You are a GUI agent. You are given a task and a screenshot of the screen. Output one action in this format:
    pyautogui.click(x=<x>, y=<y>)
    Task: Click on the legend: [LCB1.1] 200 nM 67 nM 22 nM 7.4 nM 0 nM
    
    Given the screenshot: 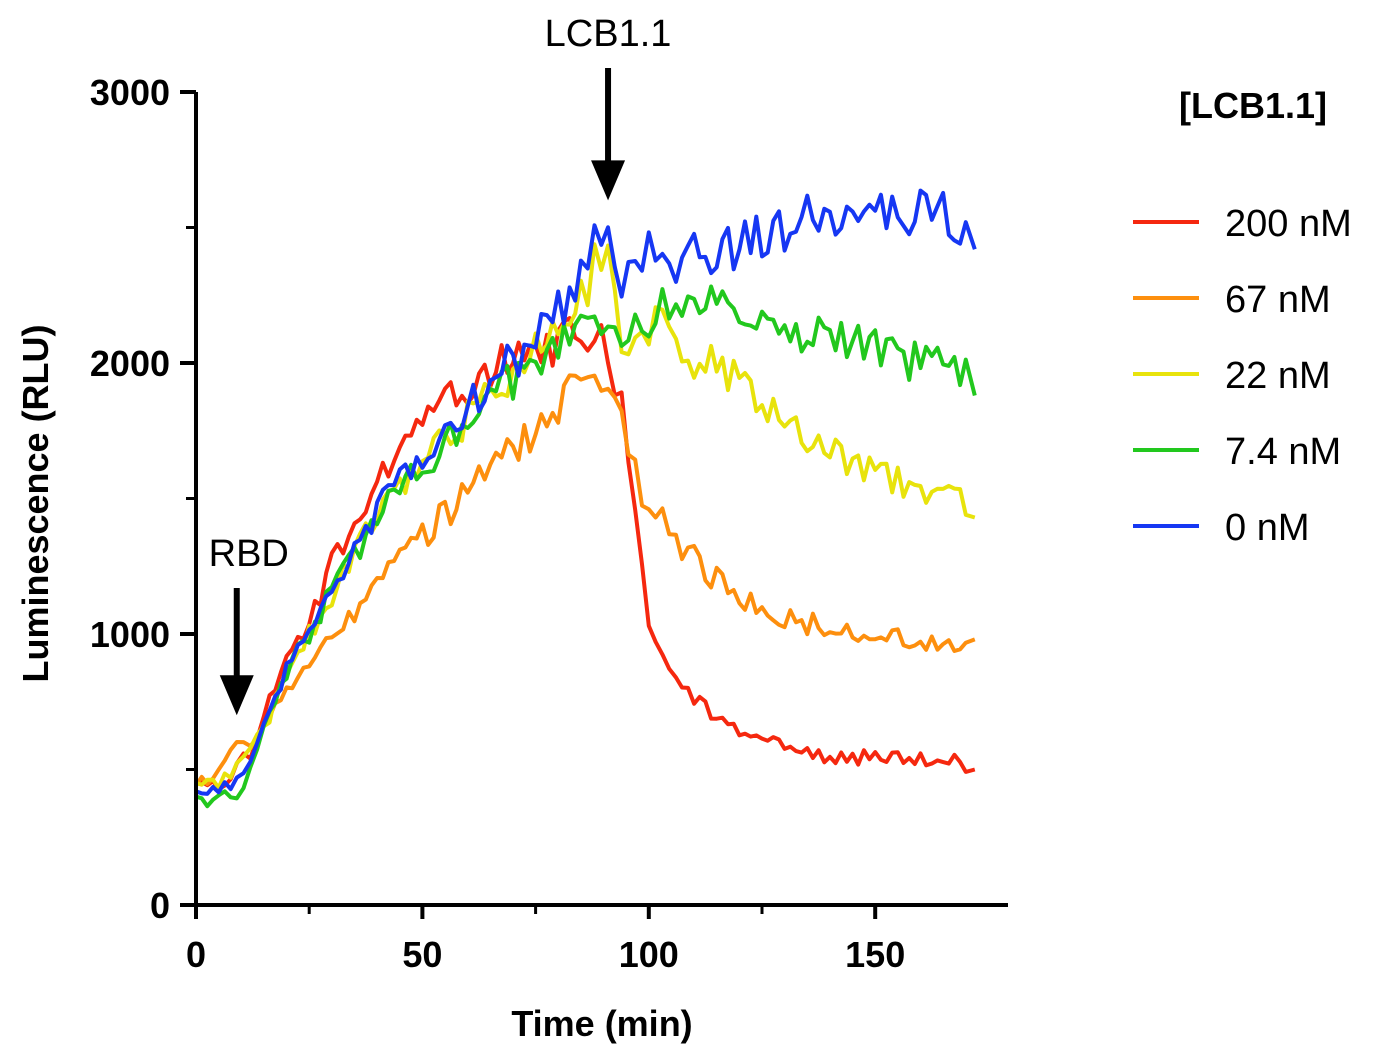 What is the action you would take?
    pyautogui.click(x=1242, y=317)
    